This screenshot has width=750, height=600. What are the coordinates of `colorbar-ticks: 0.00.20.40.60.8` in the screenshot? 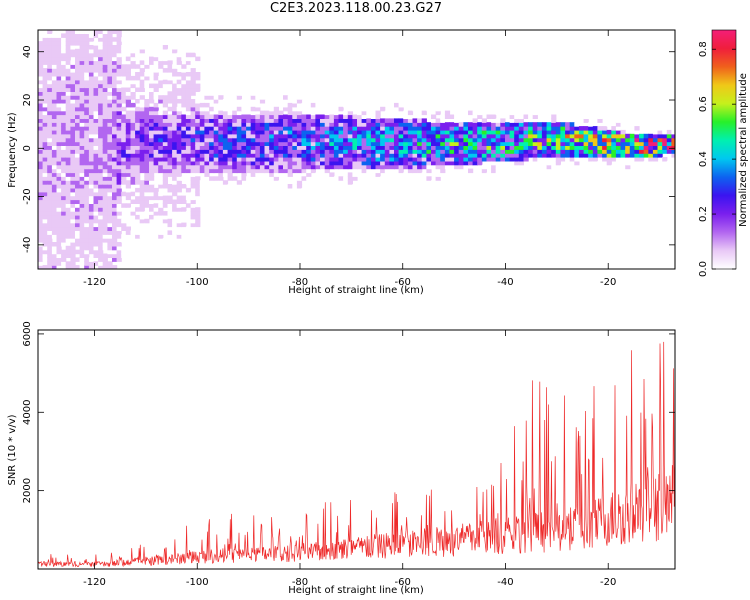 It's located at (717, 159).